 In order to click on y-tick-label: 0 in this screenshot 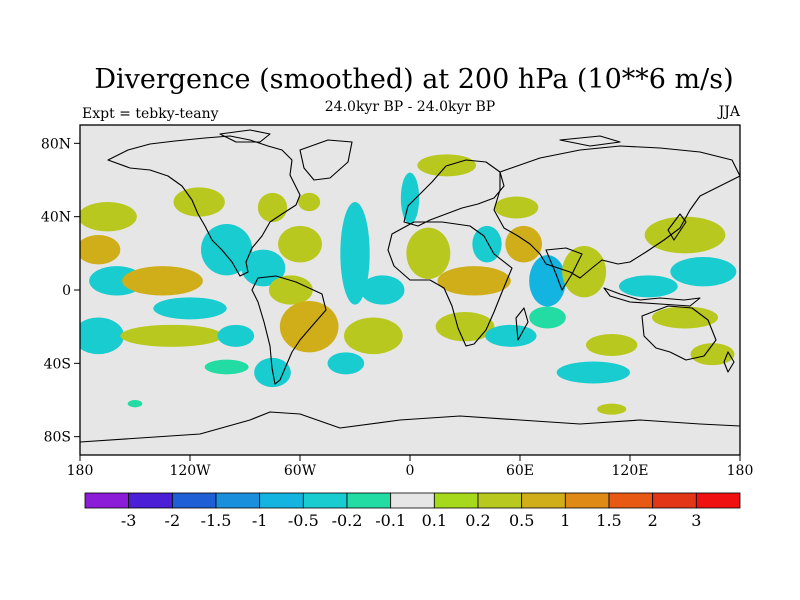, I will do `click(66, 291)`.